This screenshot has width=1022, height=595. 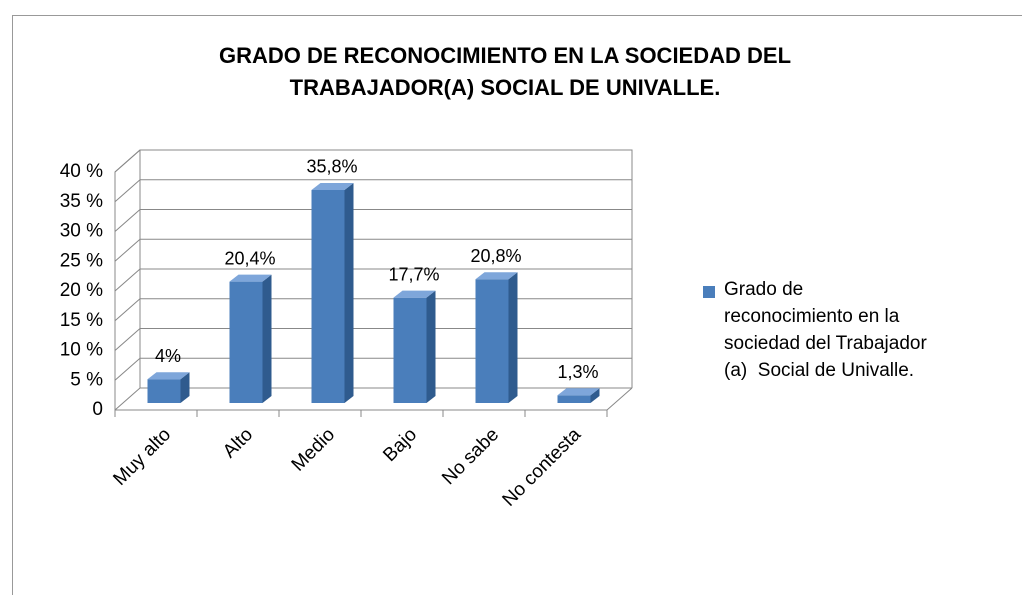 What do you see at coordinates (81, 171) in the screenshot?
I see `y-tick-label: 40 %` at bounding box center [81, 171].